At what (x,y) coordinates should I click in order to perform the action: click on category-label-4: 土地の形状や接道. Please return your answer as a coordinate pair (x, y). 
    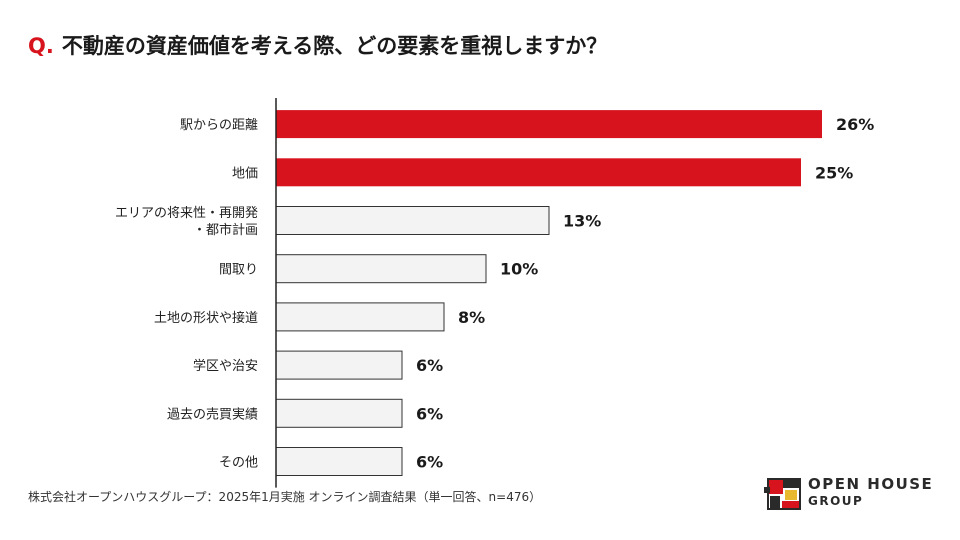
    Looking at the image, I should click on (206, 318).